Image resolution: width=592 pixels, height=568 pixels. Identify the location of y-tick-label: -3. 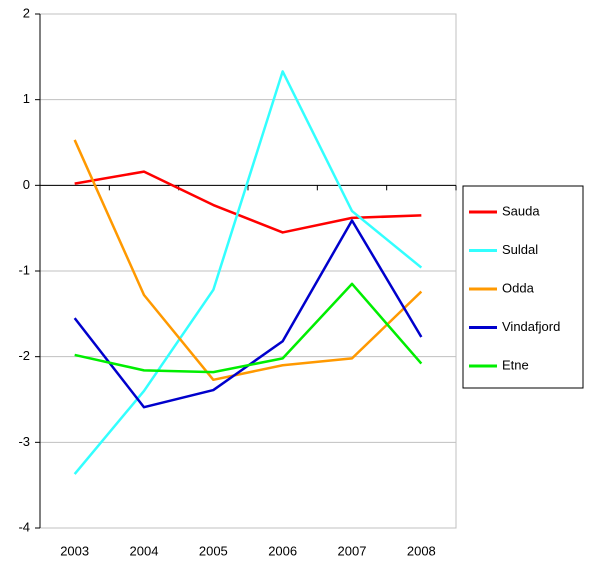
(24, 441).